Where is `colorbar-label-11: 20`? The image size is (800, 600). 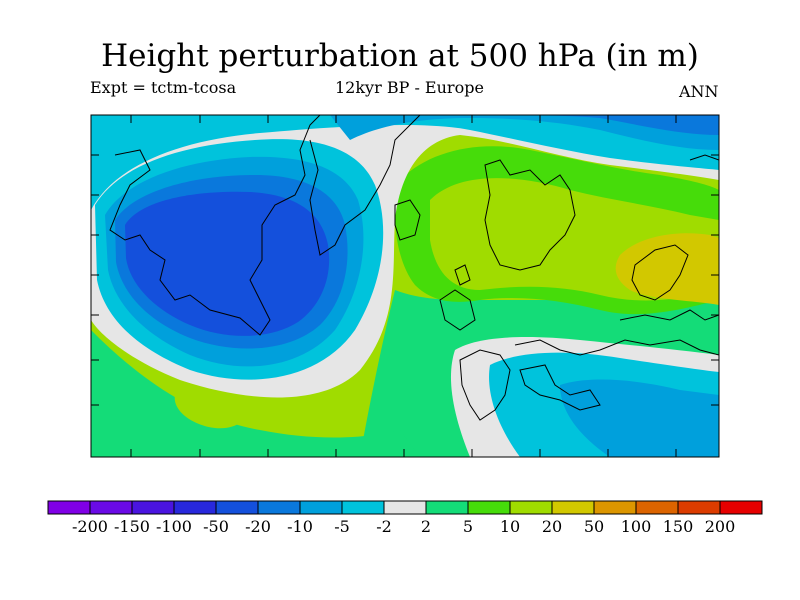 colorbar-label-11: 20 is located at coordinates (552, 526).